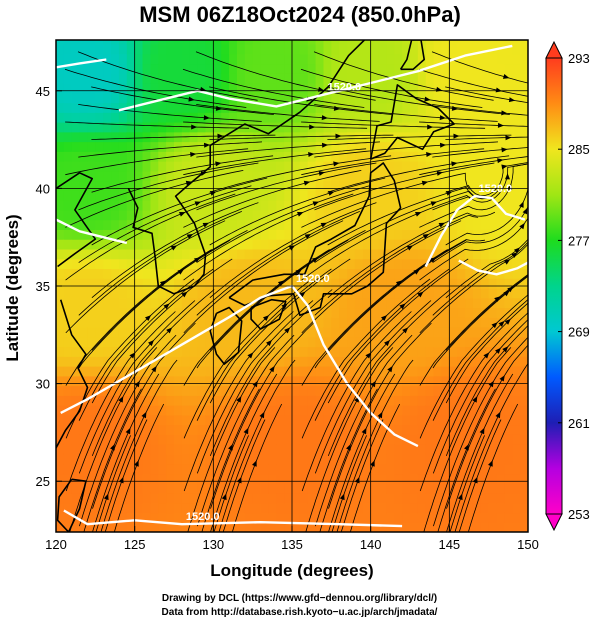 The height and width of the screenshot is (625, 599). Describe the element at coordinates (300, 14) in the screenshot. I see `chart-title: MSM 06Z18Oct2024 (850.0hPa)` at that location.